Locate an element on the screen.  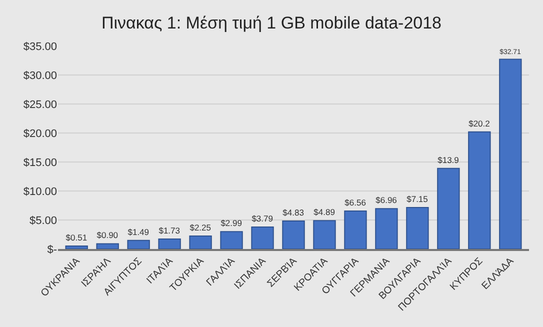
data-label: $4.89 is located at coordinates (325, 212).